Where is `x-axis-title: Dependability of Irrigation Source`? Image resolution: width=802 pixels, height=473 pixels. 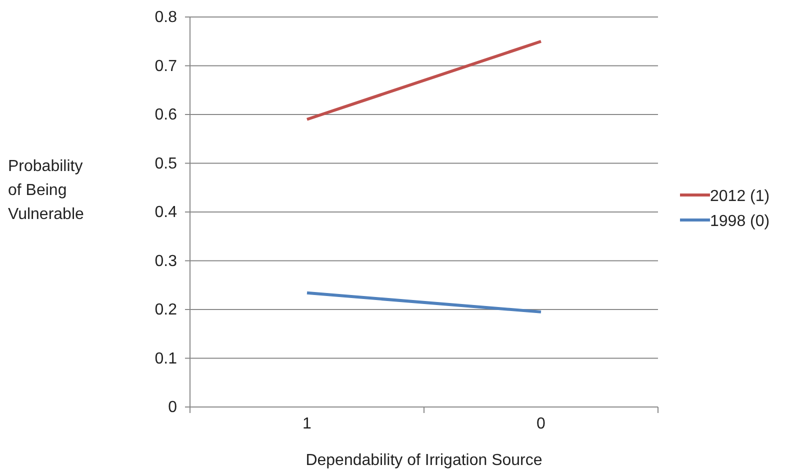 x-axis-title: Dependability of Irrigation Source is located at coordinates (424, 460).